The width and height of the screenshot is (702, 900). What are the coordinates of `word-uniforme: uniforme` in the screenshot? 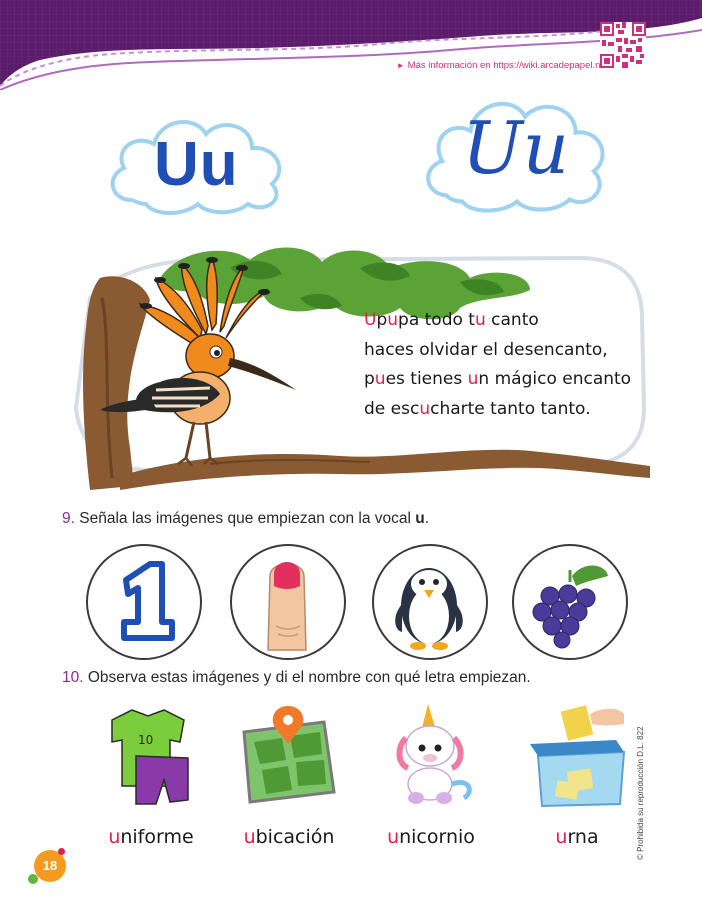 It's located at (151, 837).